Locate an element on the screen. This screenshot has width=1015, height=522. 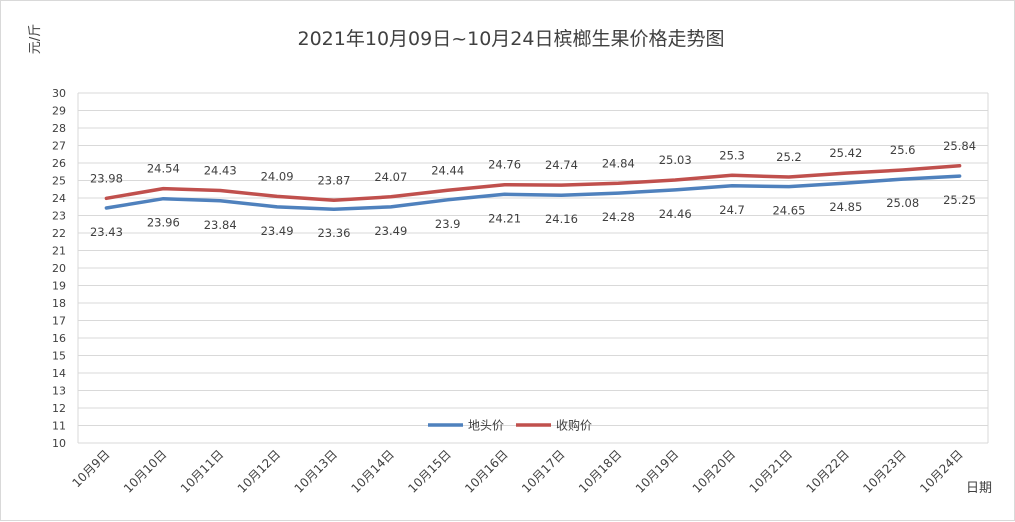
data-label: 25.3 is located at coordinates (732, 155).